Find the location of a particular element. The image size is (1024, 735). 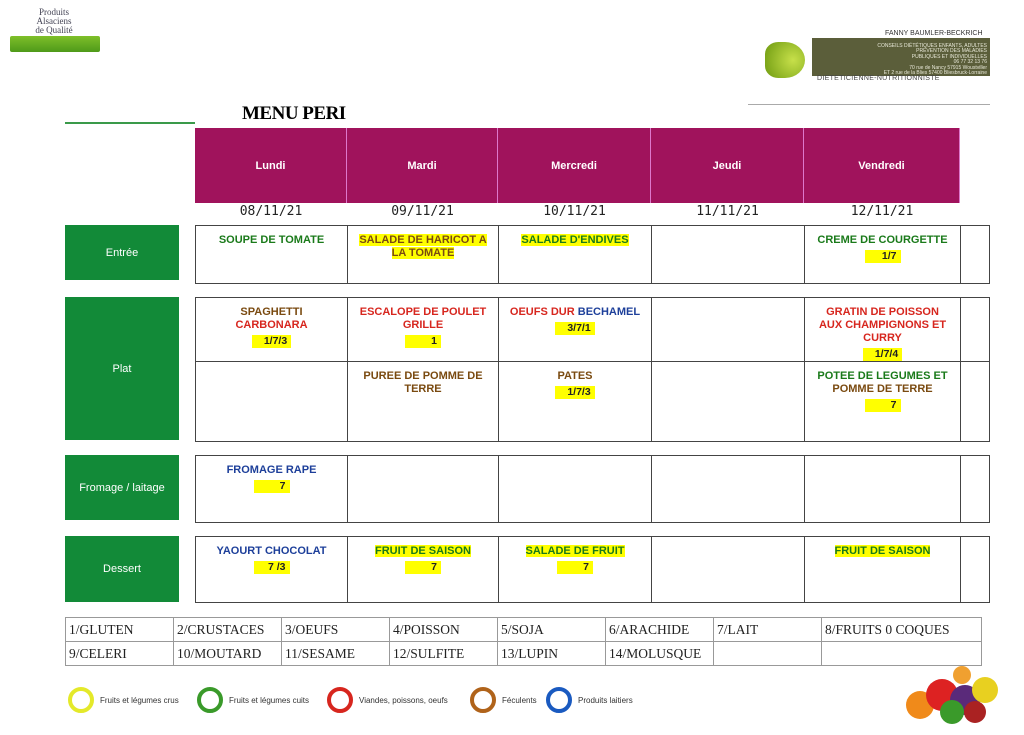

dish-text: SALADE D'ENDIVES is located at coordinates (575, 240).